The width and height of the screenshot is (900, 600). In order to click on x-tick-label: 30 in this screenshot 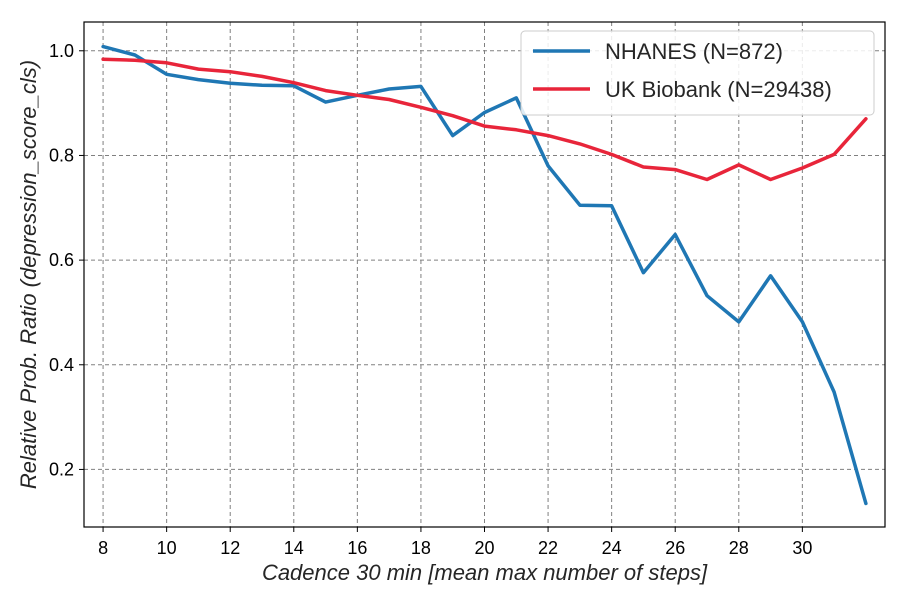, I will do `click(802, 548)`.